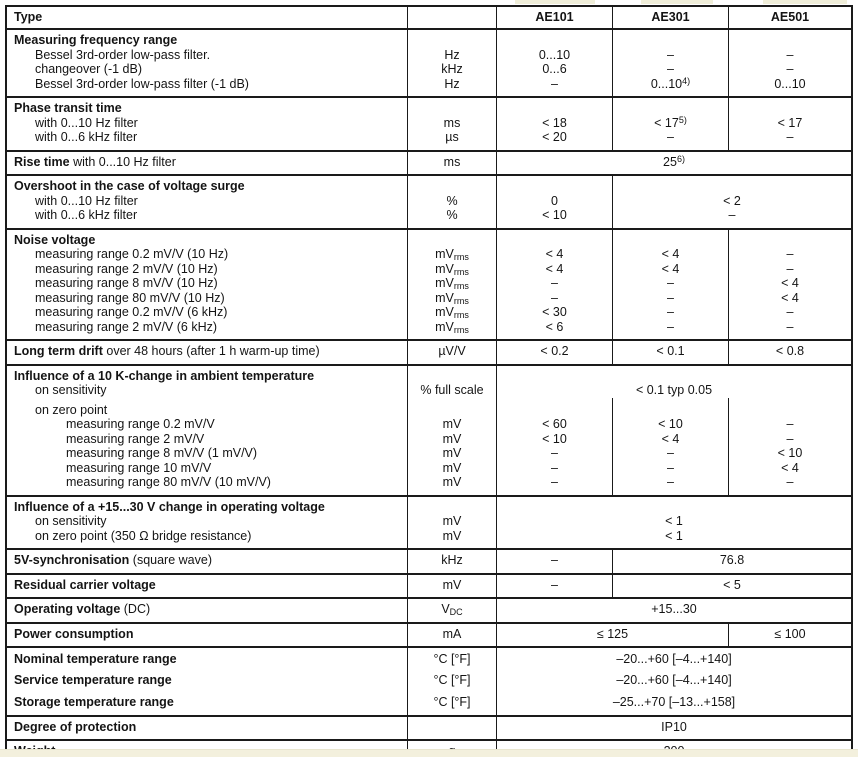  Describe the element at coordinates (131, 312) in the screenshot. I see `row-label: measuring range 0.2 mV/V (6 kHz)` at that location.